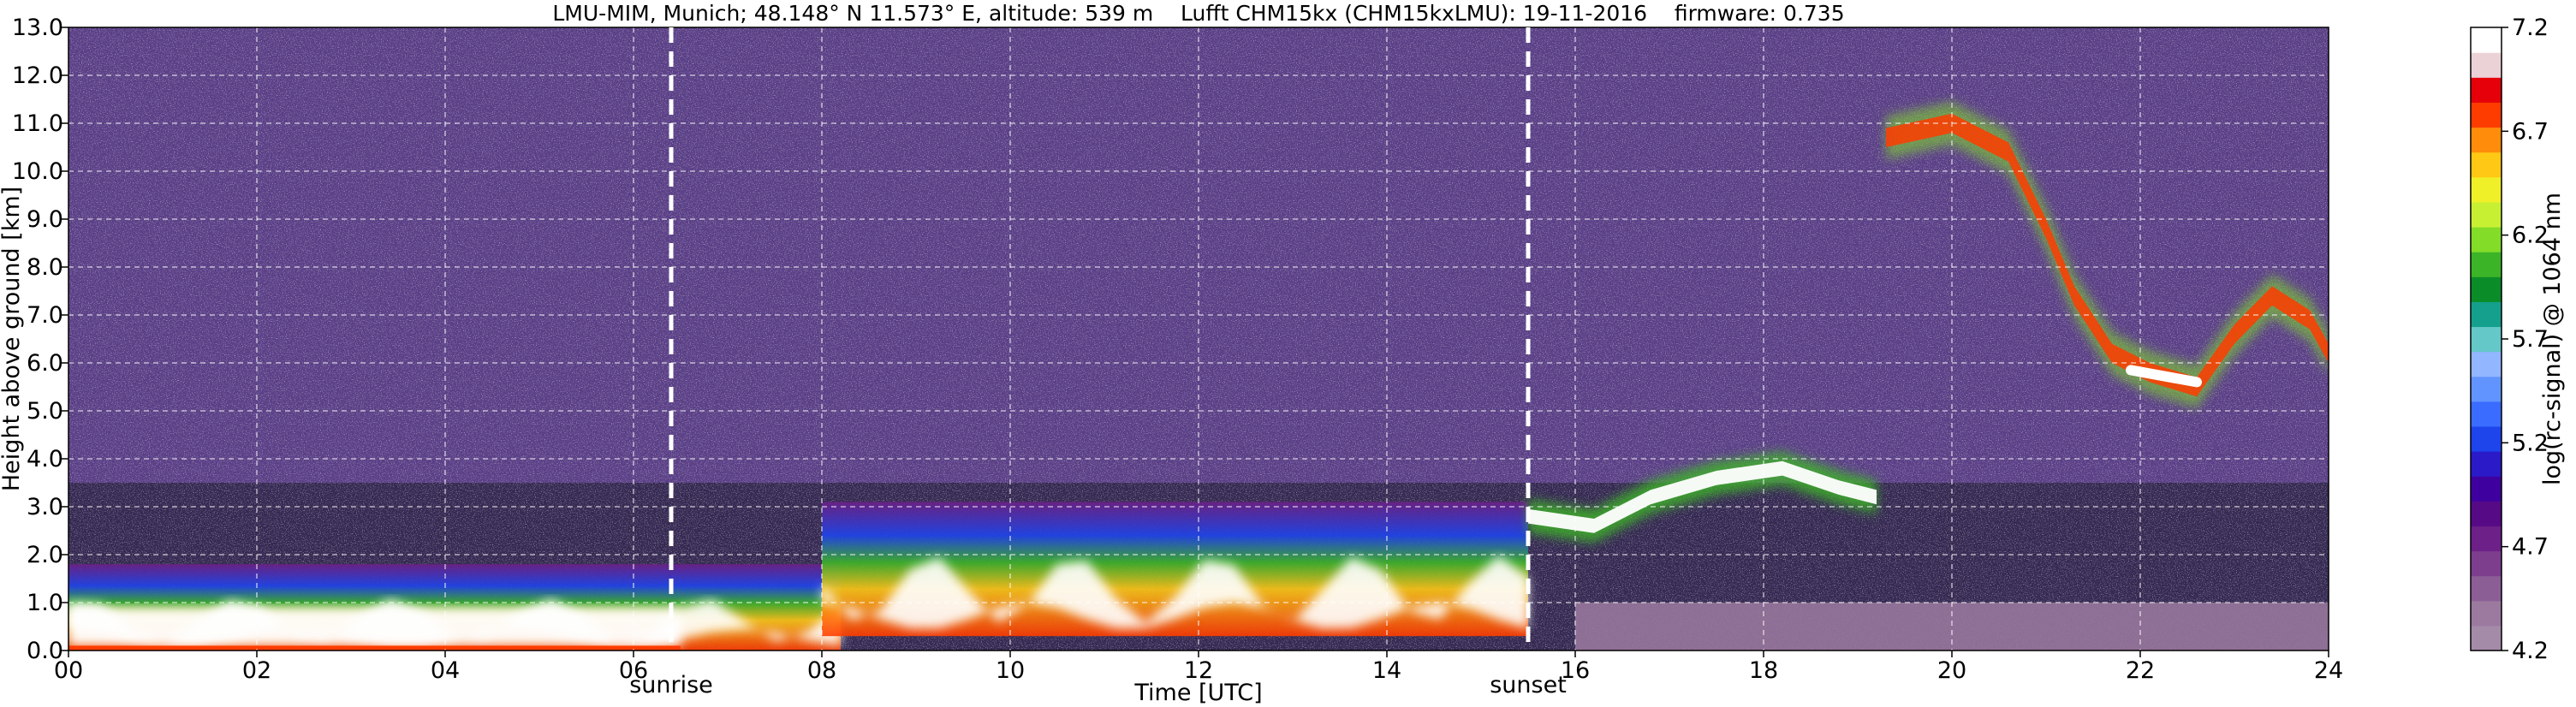 The height and width of the screenshot is (707, 2576). Describe the element at coordinates (1197, 693) in the screenshot. I see `x-axis-label: Time [UTC]` at that location.